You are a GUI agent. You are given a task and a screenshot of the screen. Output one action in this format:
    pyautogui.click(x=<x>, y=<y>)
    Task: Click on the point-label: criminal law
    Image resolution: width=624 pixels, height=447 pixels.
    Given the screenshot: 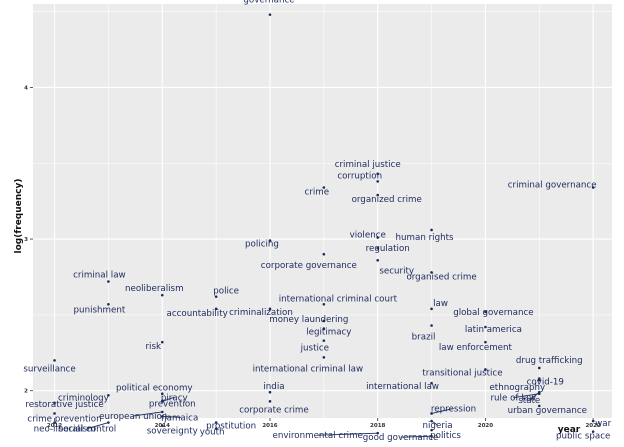 What is the action you would take?
    pyautogui.click(x=99, y=276)
    